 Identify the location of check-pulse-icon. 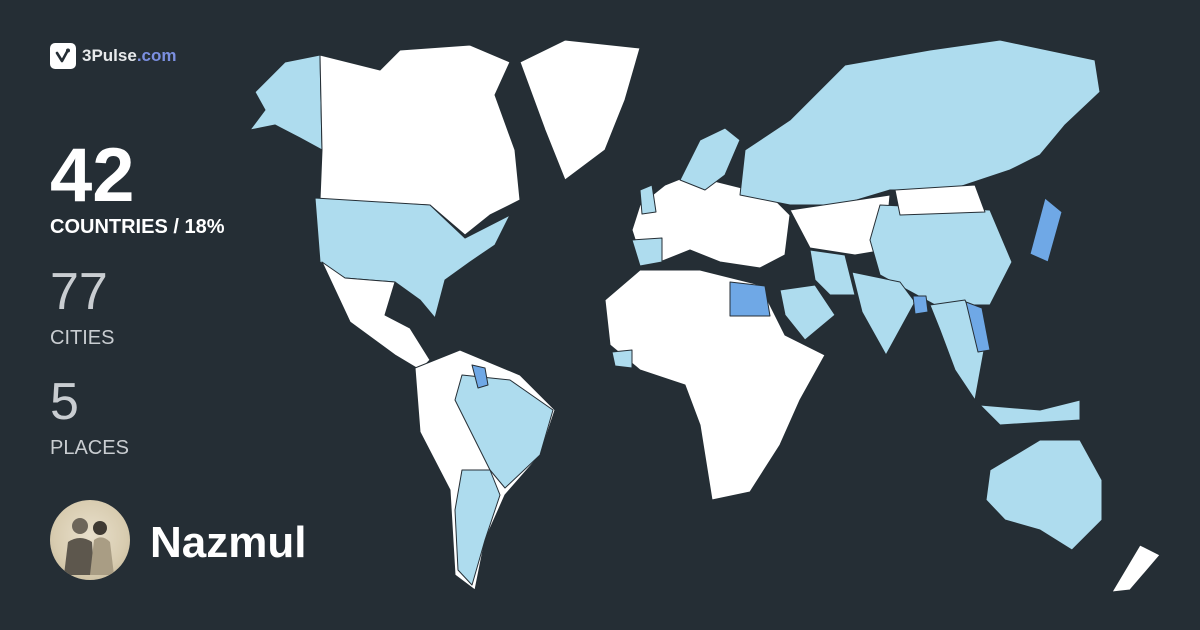
(63, 56).